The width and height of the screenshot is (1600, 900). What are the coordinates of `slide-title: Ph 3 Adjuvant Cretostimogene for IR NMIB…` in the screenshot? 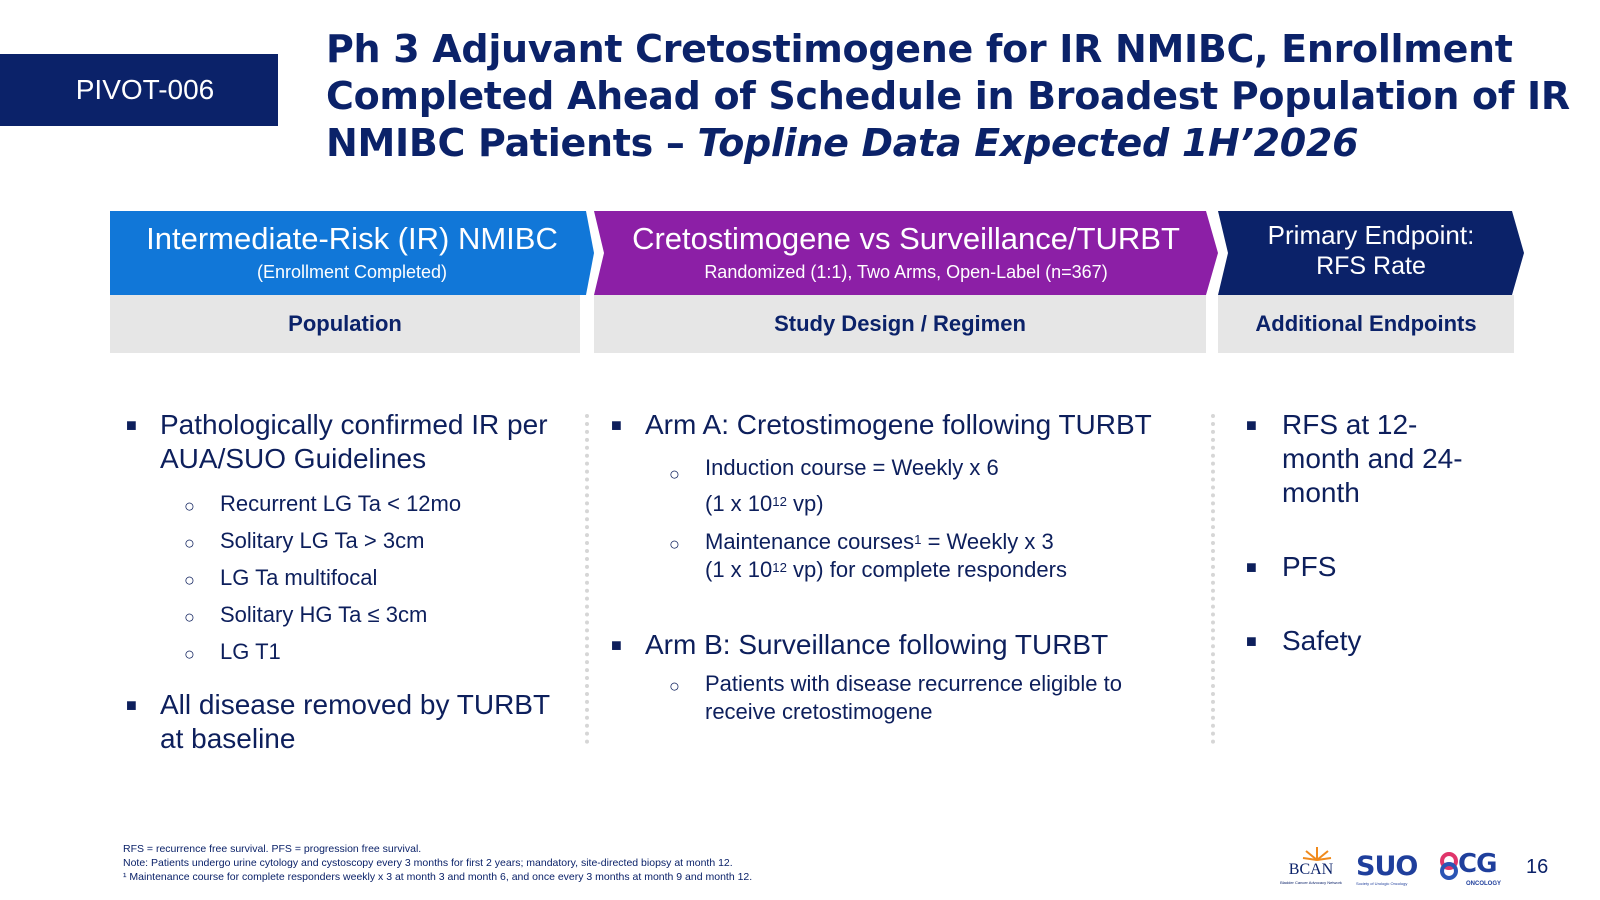 It's located at (951, 96).